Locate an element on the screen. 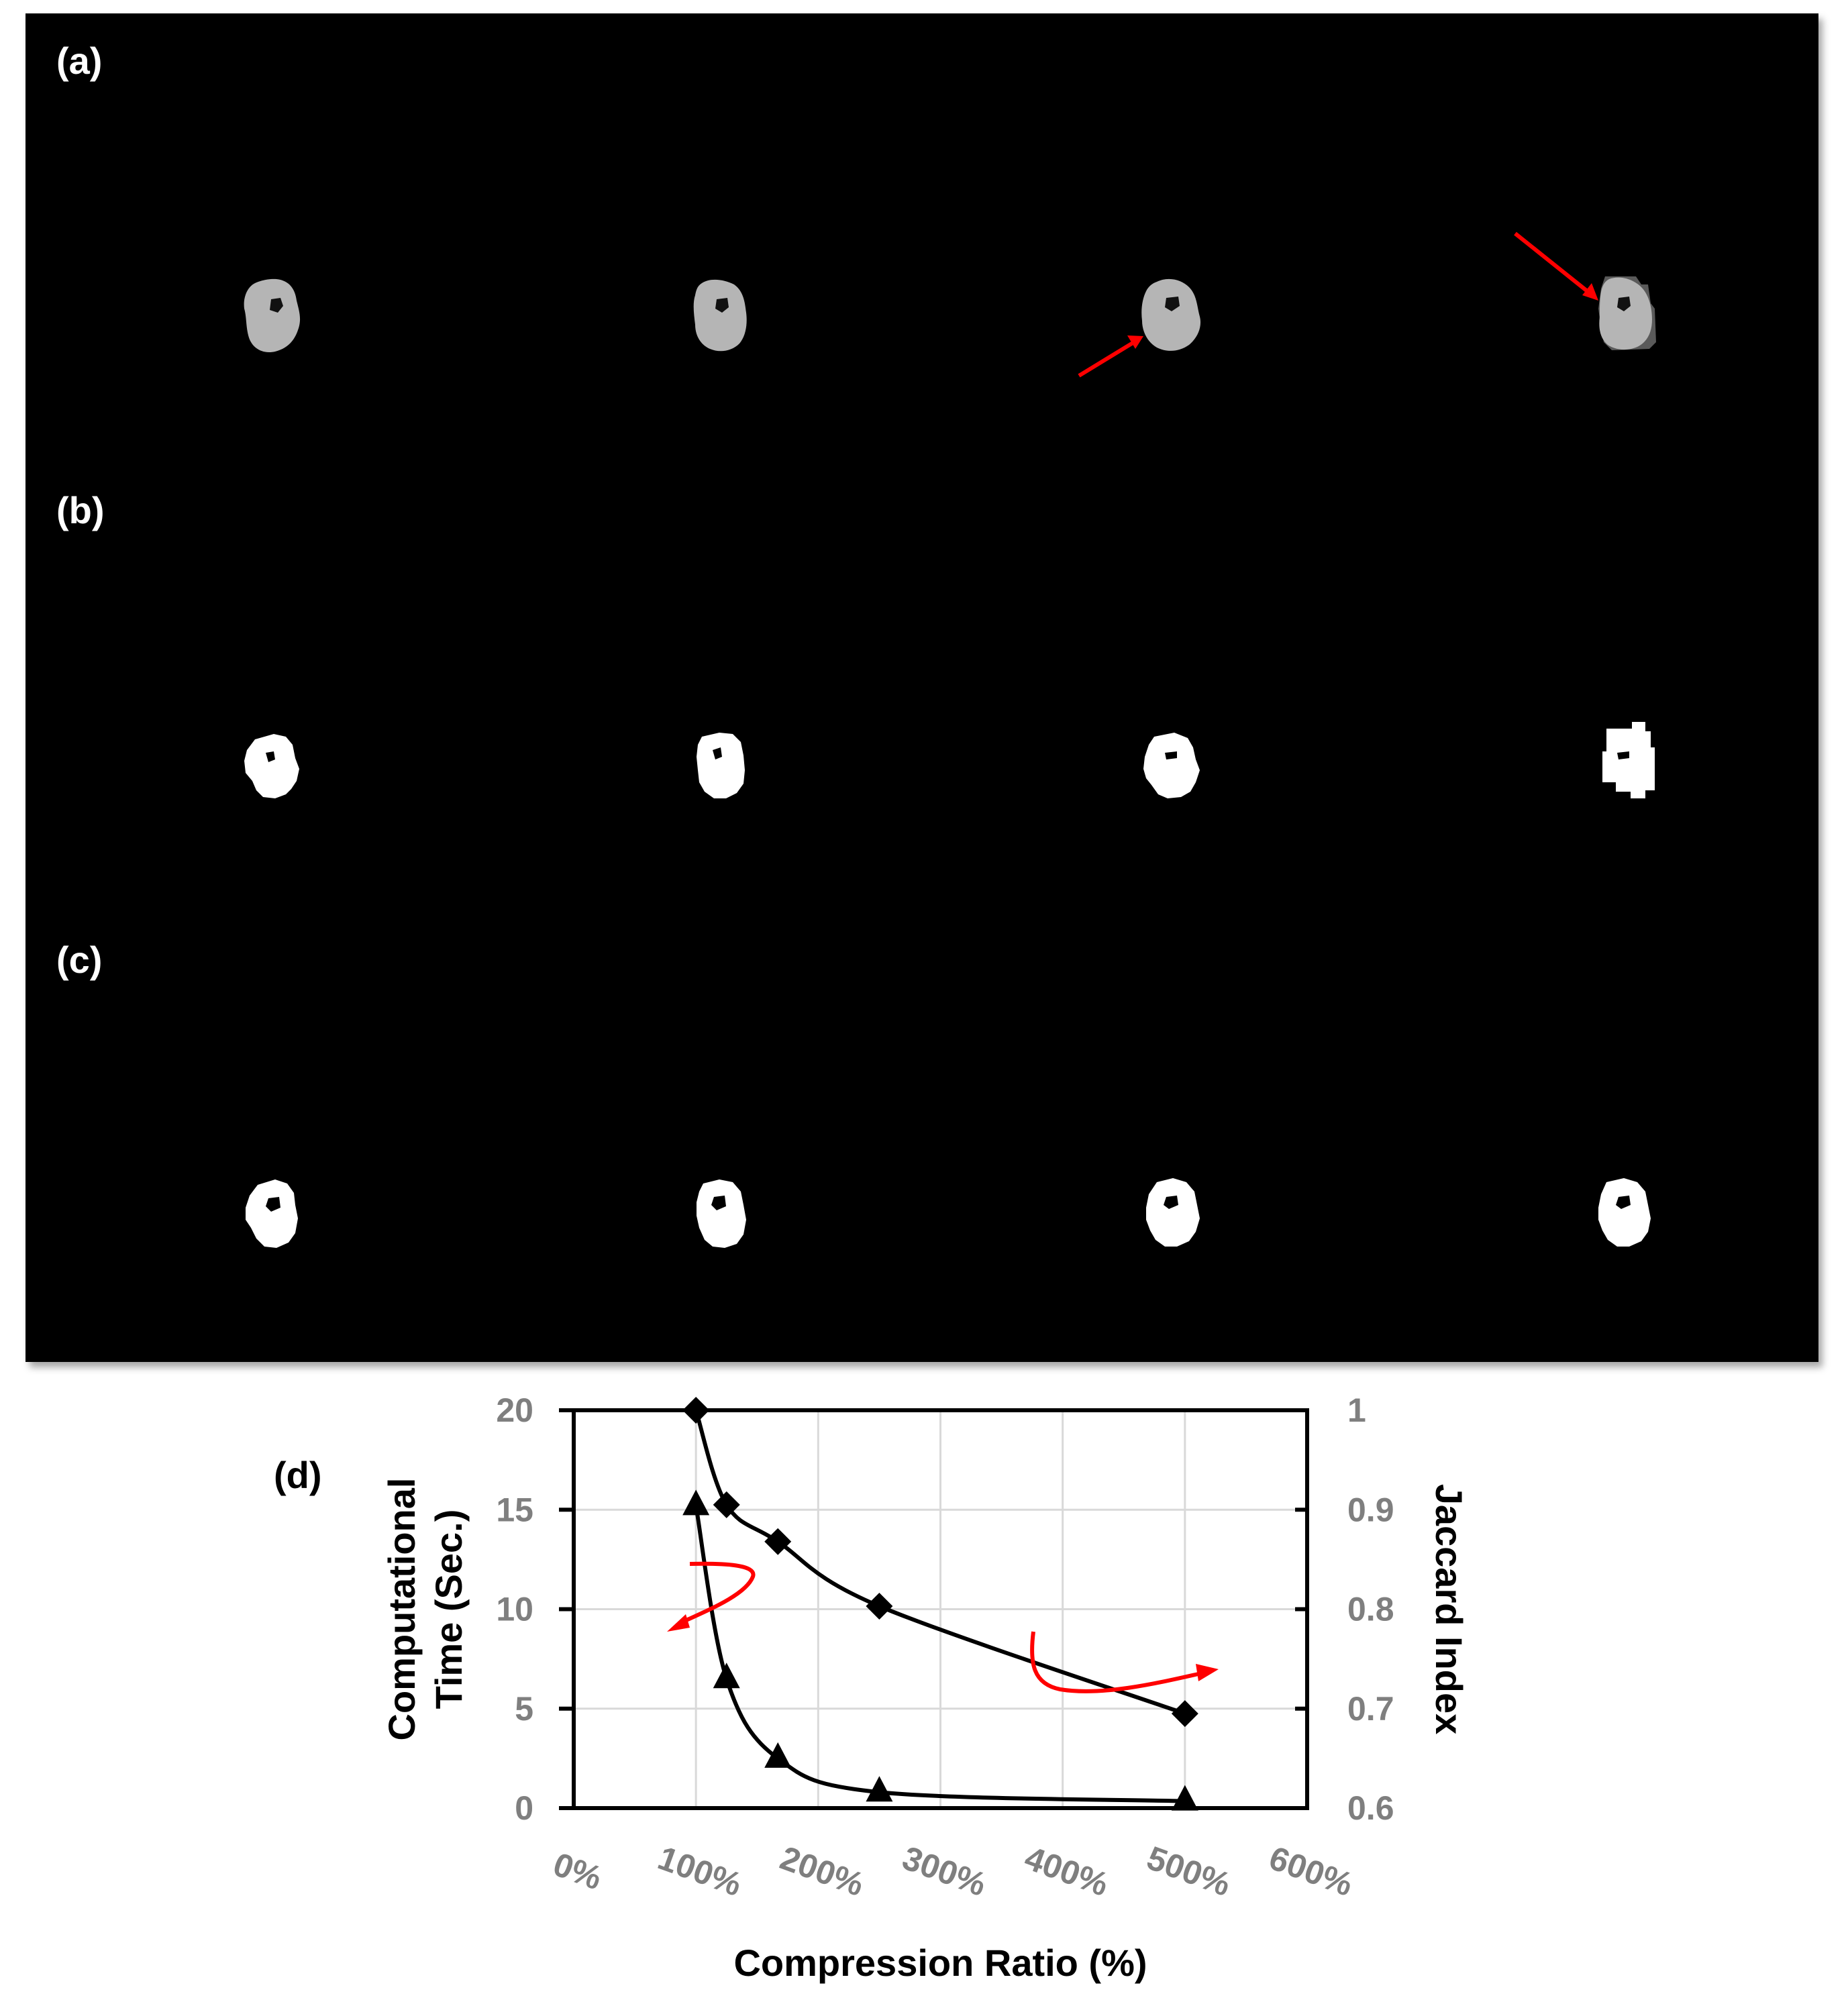 The image size is (1848, 2002). y-axis-left-title-line1: Computational is located at coordinates (401, 1609).